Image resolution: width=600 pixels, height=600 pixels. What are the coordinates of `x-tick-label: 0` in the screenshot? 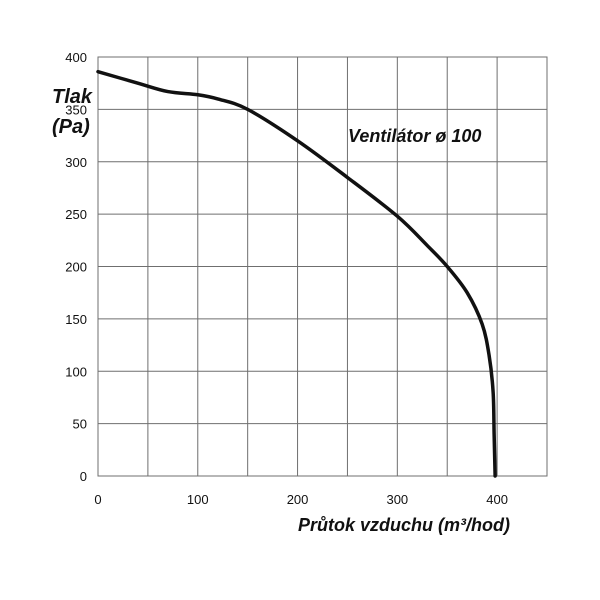 It's located at (97, 499).